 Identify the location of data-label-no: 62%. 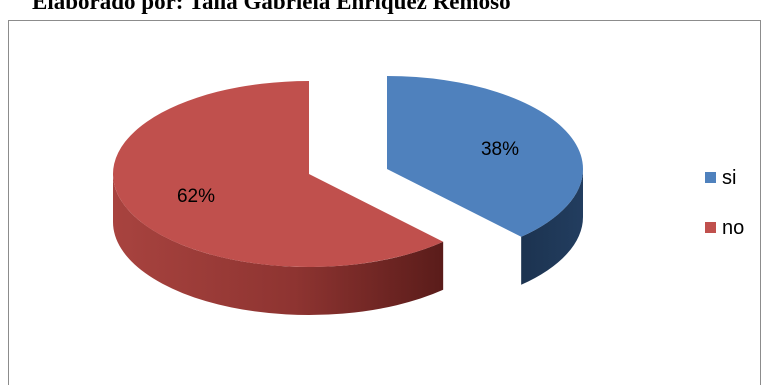
(196, 196).